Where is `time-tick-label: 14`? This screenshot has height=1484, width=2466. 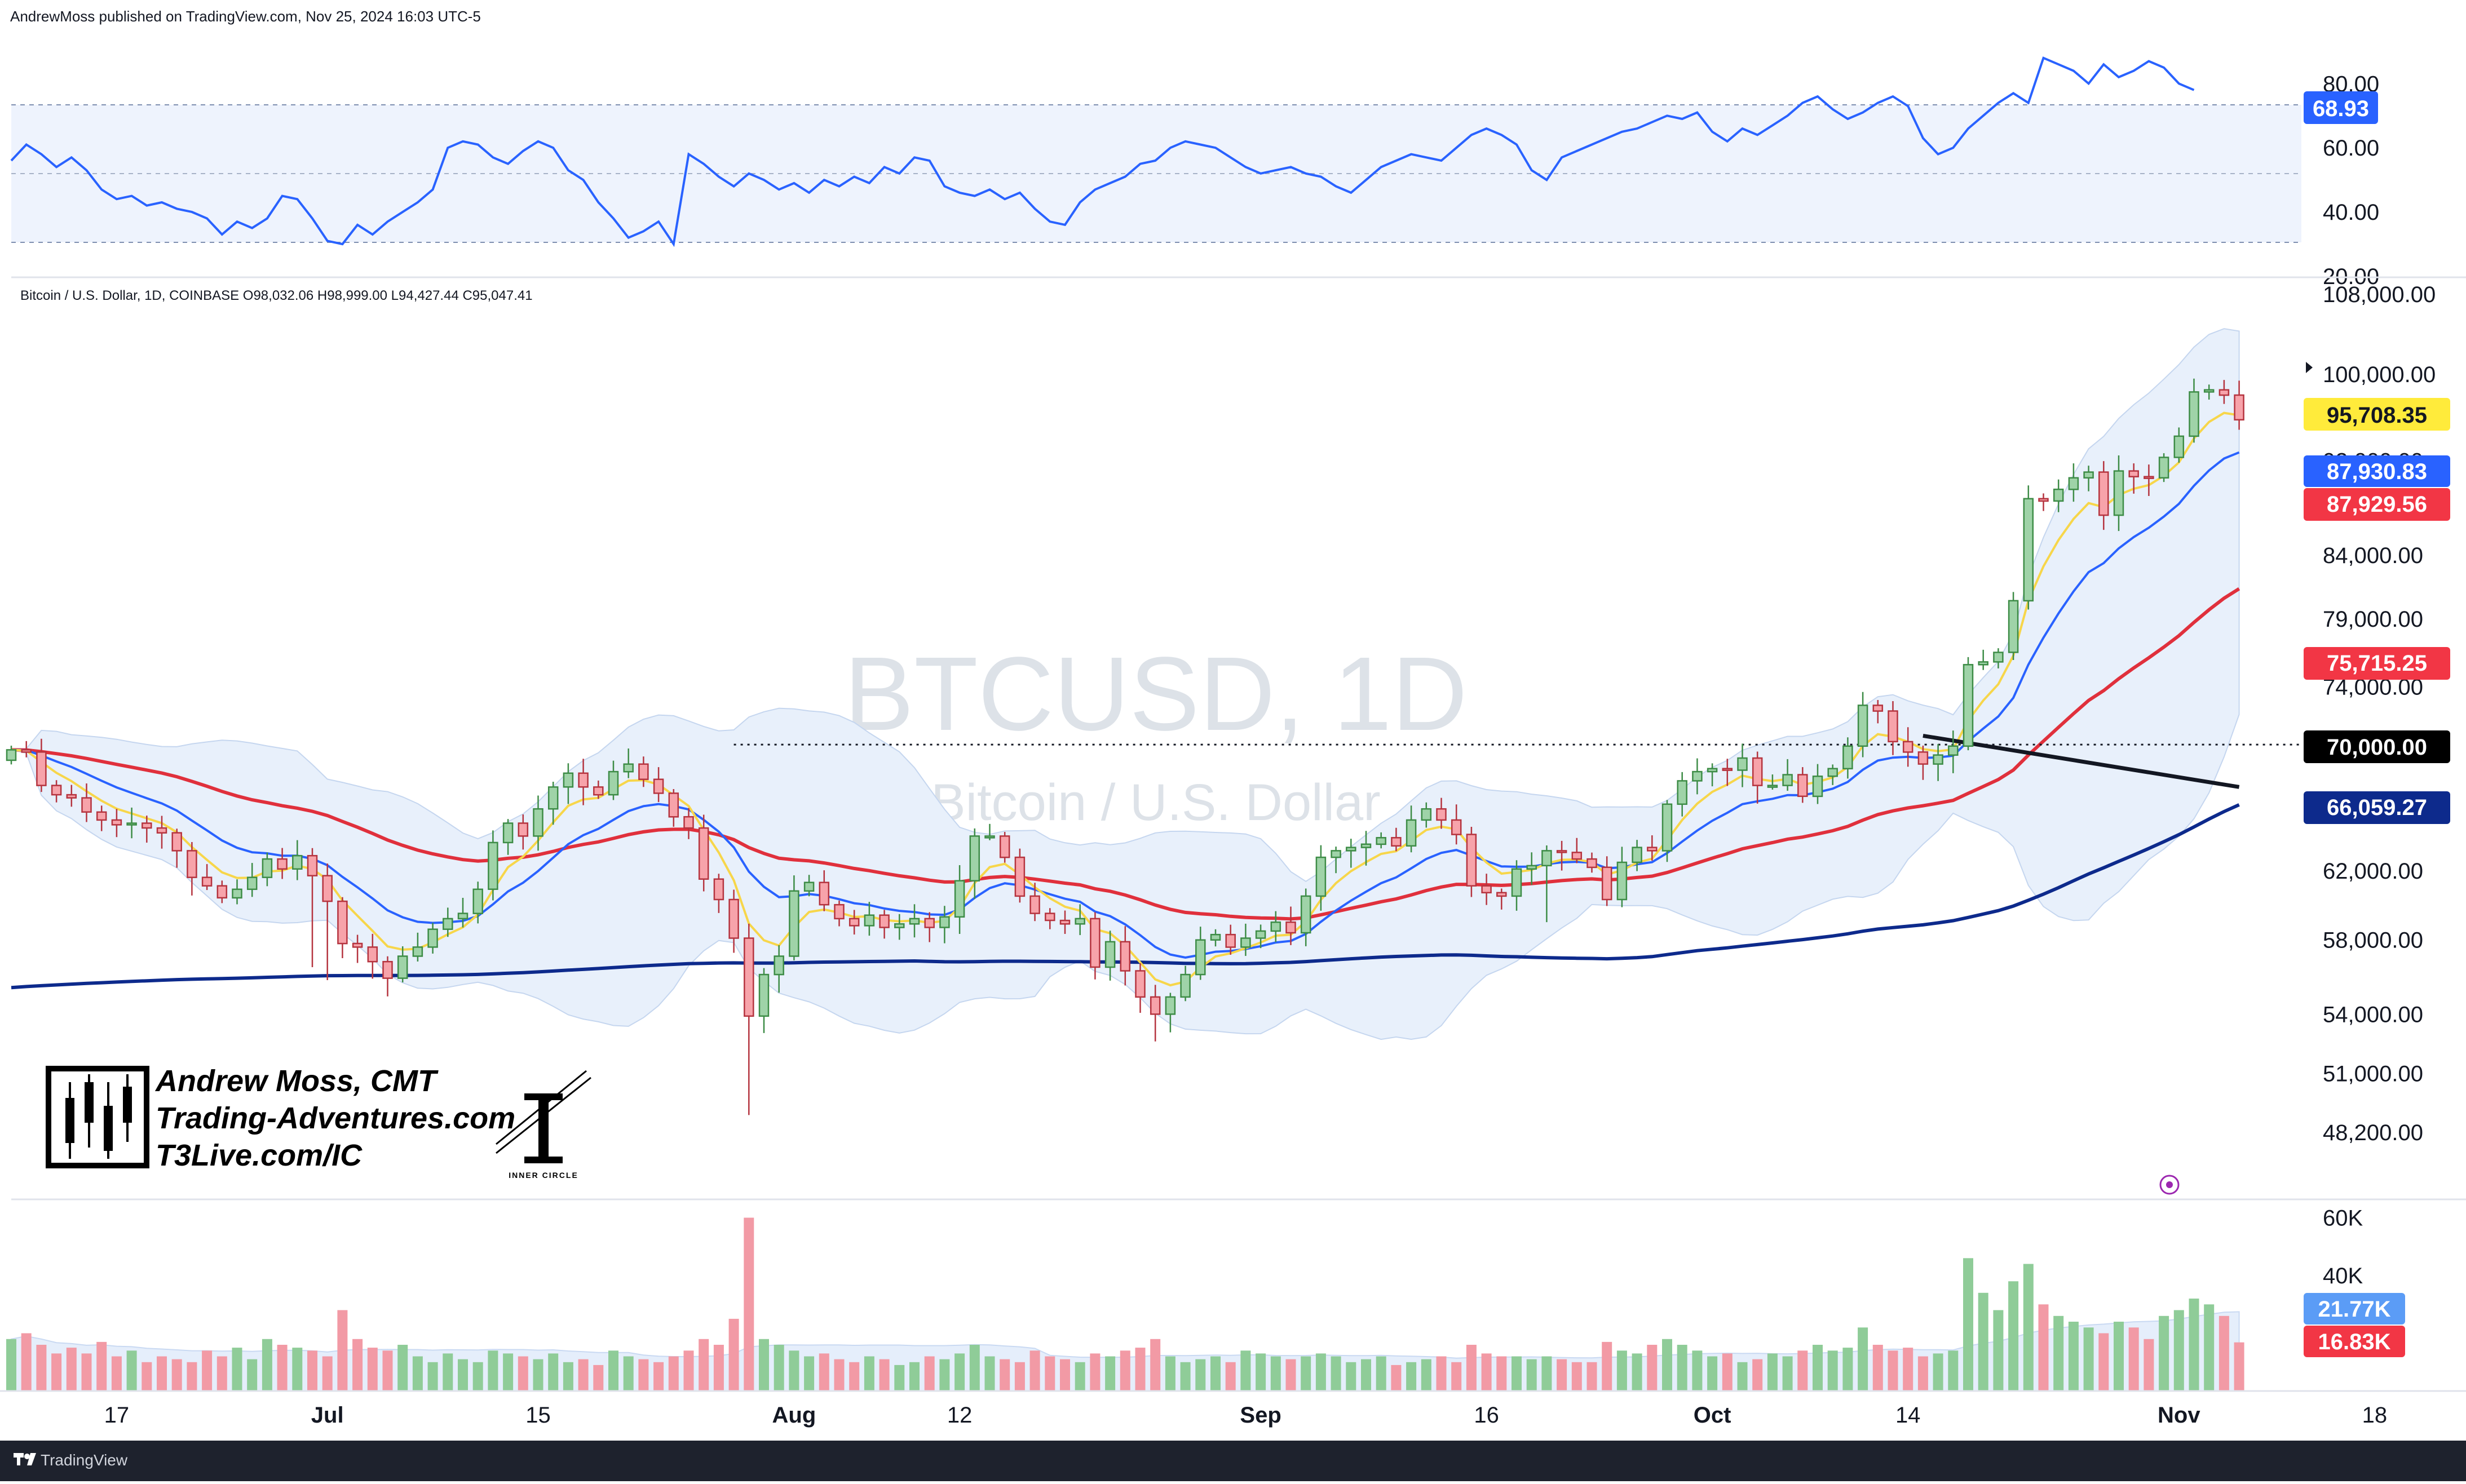 time-tick-label: 14 is located at coordinates (1908, 1415).